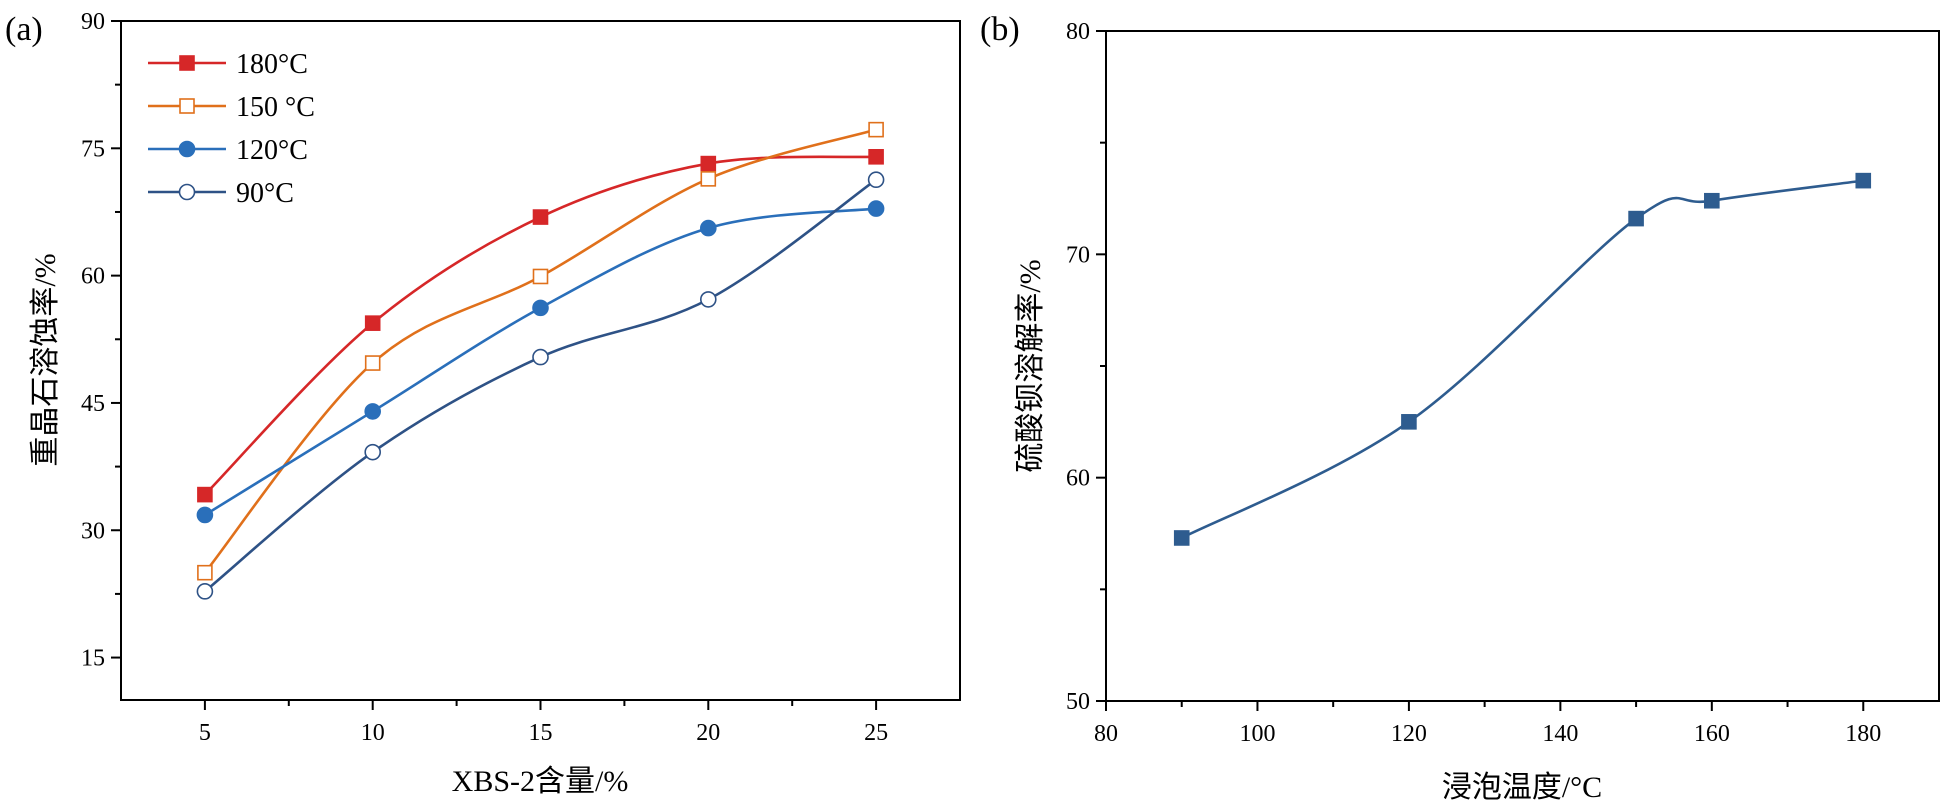 Image resolution: width=1949 pixels, height=807 pixels. What do you see at coordinates (876, 733) in the screenshot?
I see `x-tick-label-a: 25` at bounding box center [876, 733].